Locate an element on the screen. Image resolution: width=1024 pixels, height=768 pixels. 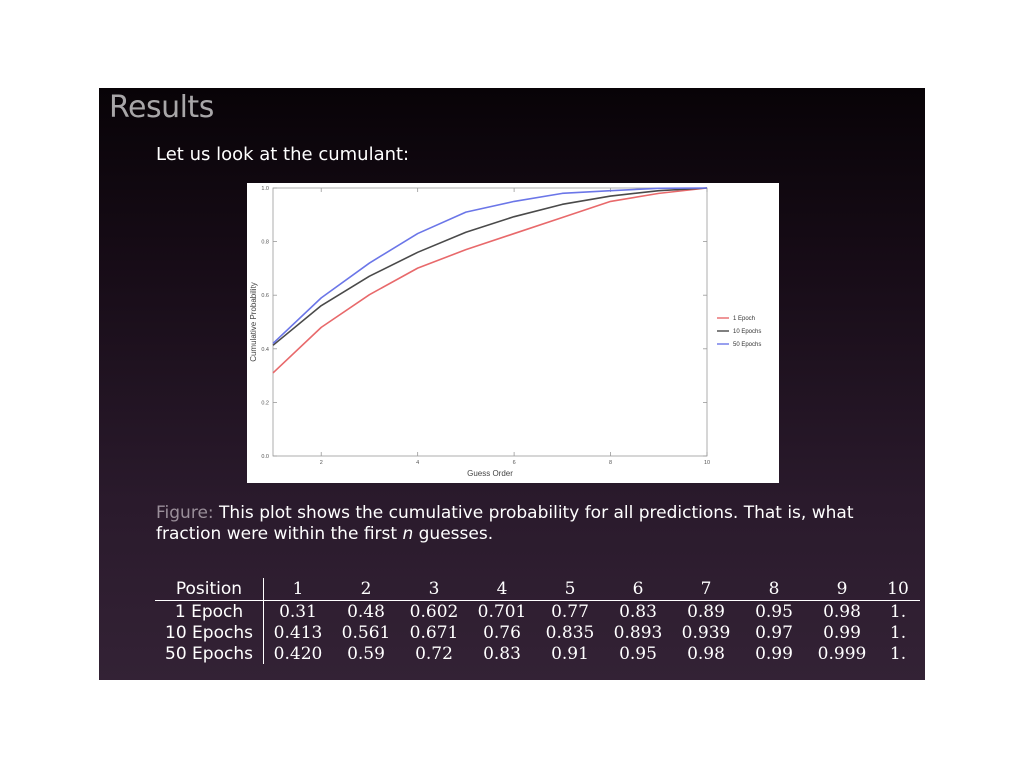
table-cell: 0.701 is located at coordinates (502, 611).